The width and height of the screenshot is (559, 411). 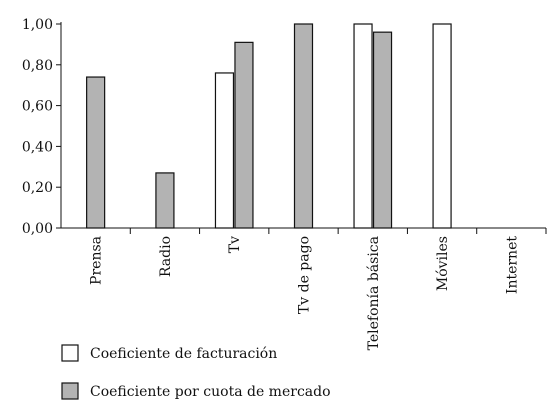 I want to click on legend-label: Coeficiente por cuota de mercado, so click(x=210, y=392).